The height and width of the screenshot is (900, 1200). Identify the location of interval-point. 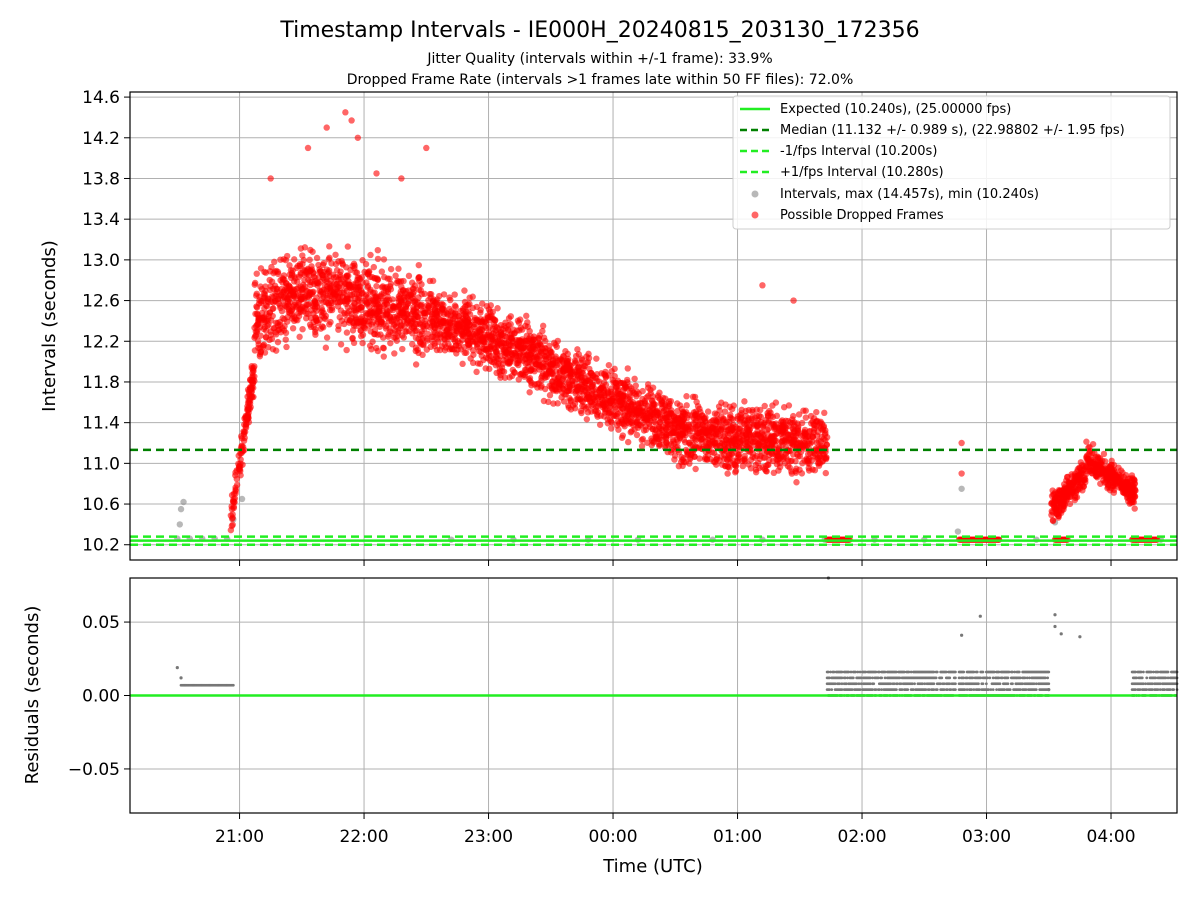
(958, 531).